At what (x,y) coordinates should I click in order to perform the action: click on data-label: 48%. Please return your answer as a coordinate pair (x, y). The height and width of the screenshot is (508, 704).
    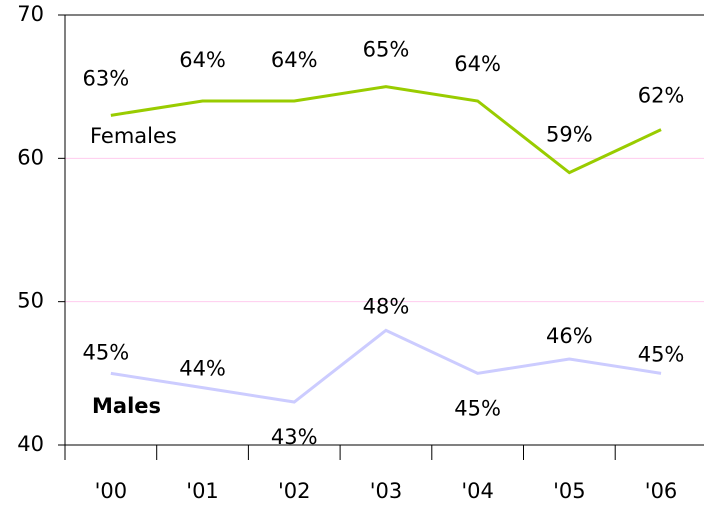
    Looking at the image, I should click on (386, 306).